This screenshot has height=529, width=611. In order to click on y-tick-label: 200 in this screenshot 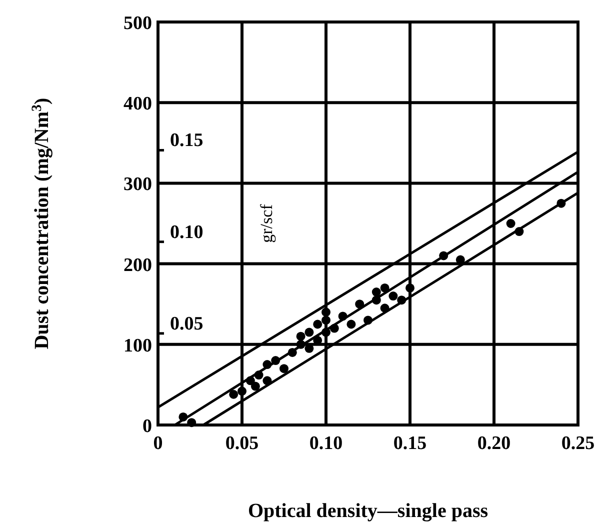, I will do `click(138, 265)`.